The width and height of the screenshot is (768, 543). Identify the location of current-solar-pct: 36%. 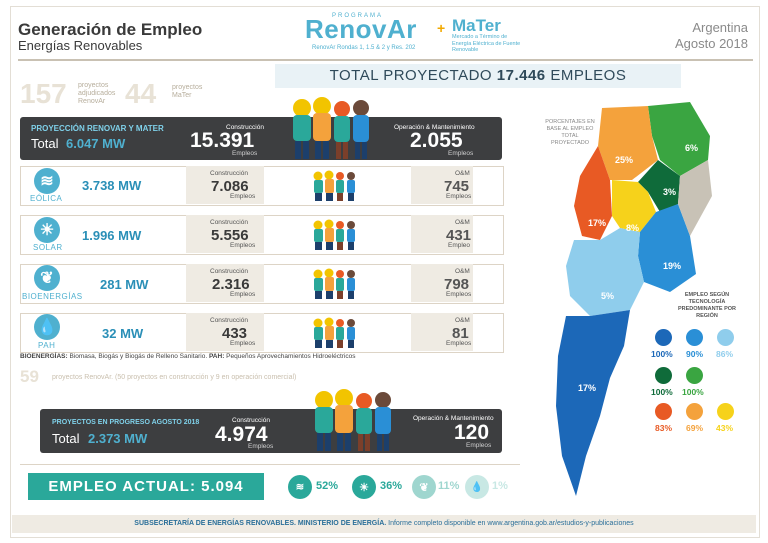
(391, 486).